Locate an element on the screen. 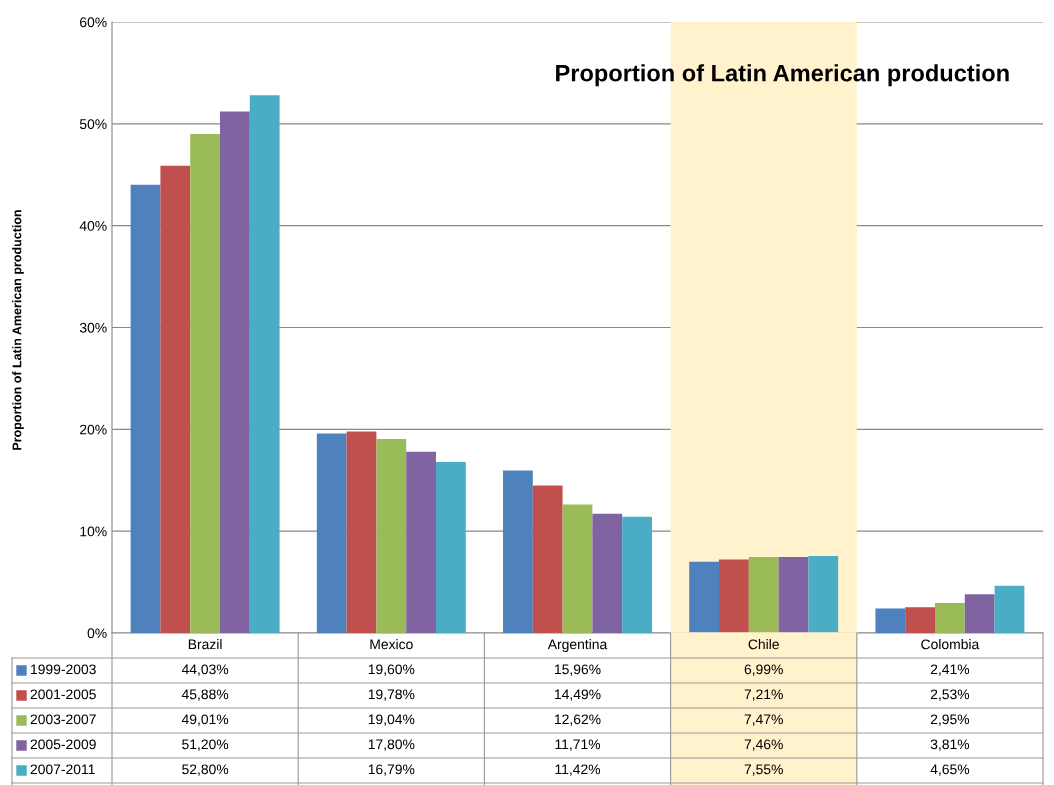 This screenshot has height=785, width=1054. y-tick-label: 0% is located at coordinates (97, 633).